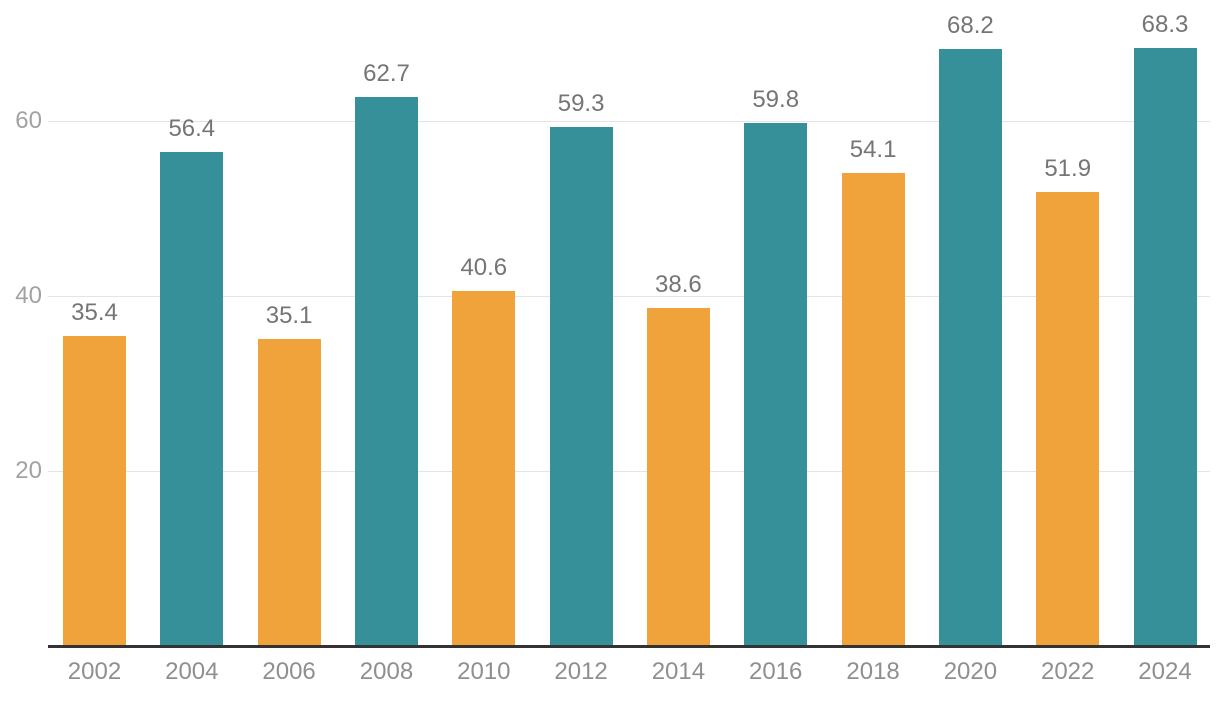 The height and width of the screenshot is (704, 1220). Describe the element at coordinates (192, 128) in the screenshot. I see `bar-value-label: 56.4` at that location.